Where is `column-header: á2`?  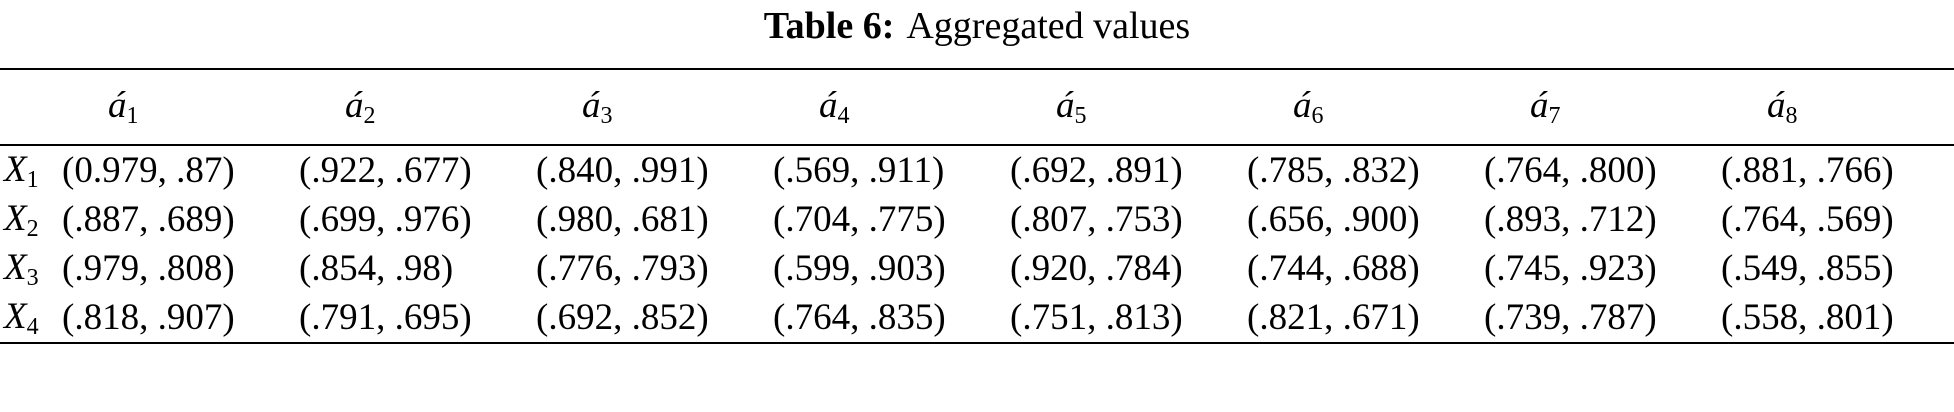
column-header: á2 is located at coordinates (413, 107).